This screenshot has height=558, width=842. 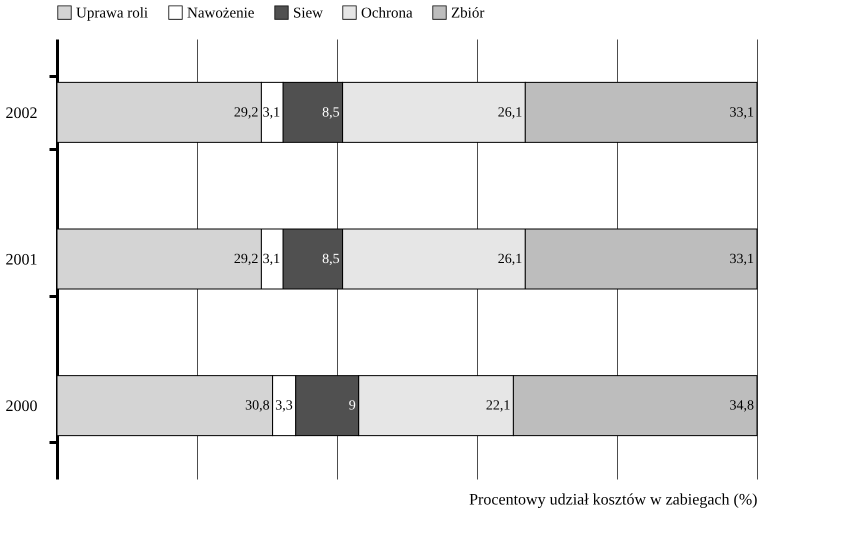 What do you see at coordinates (308, 14) in the screenshot?
I see `legend-label: Siew` at bounding box center [308, 14].